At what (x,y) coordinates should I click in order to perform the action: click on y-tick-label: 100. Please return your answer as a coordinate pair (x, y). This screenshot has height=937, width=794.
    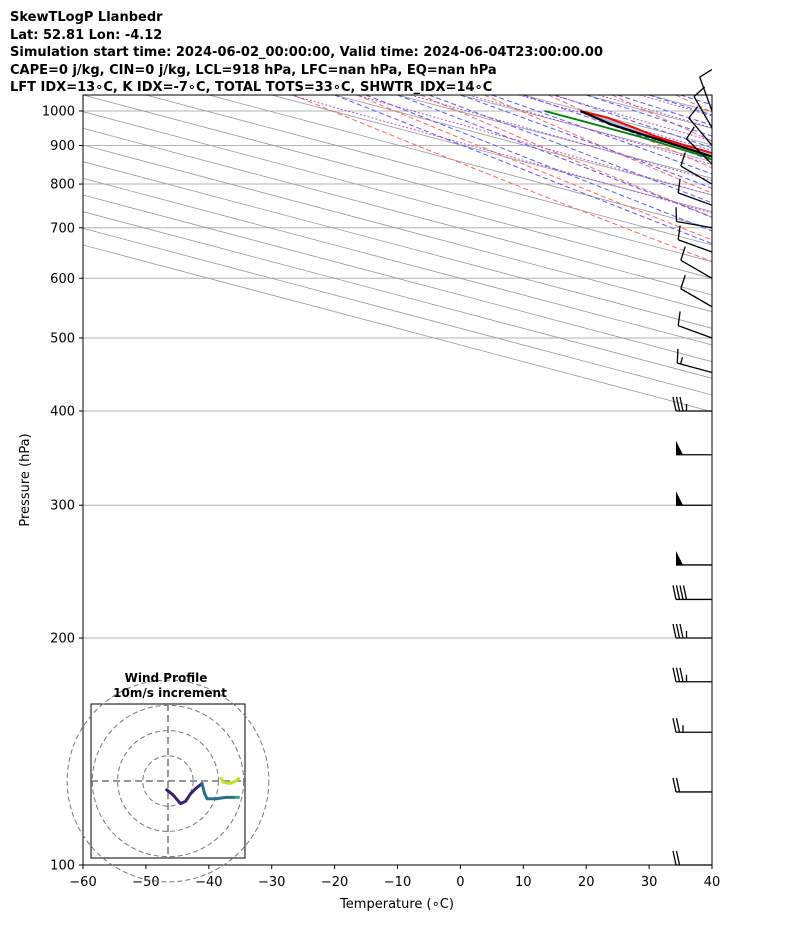
    Looking at the image, I should click on (62, 866).